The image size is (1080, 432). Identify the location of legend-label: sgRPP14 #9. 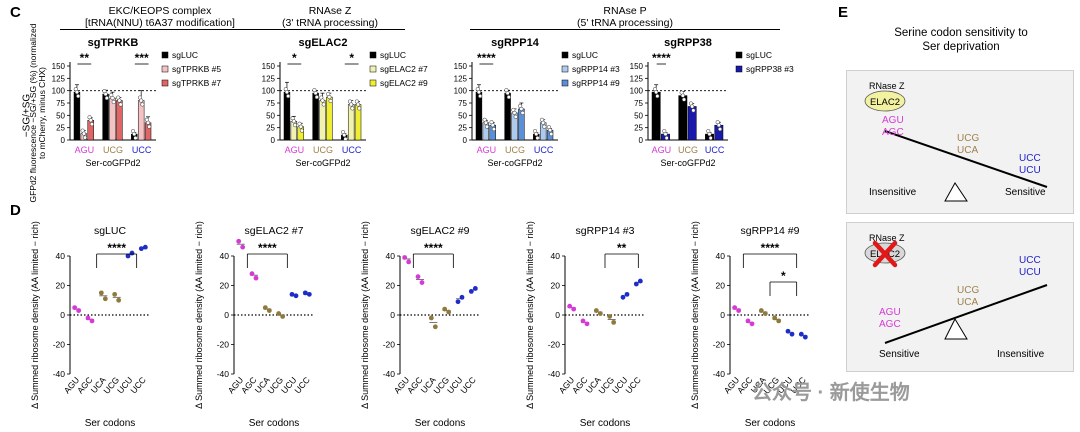
(596, 83).